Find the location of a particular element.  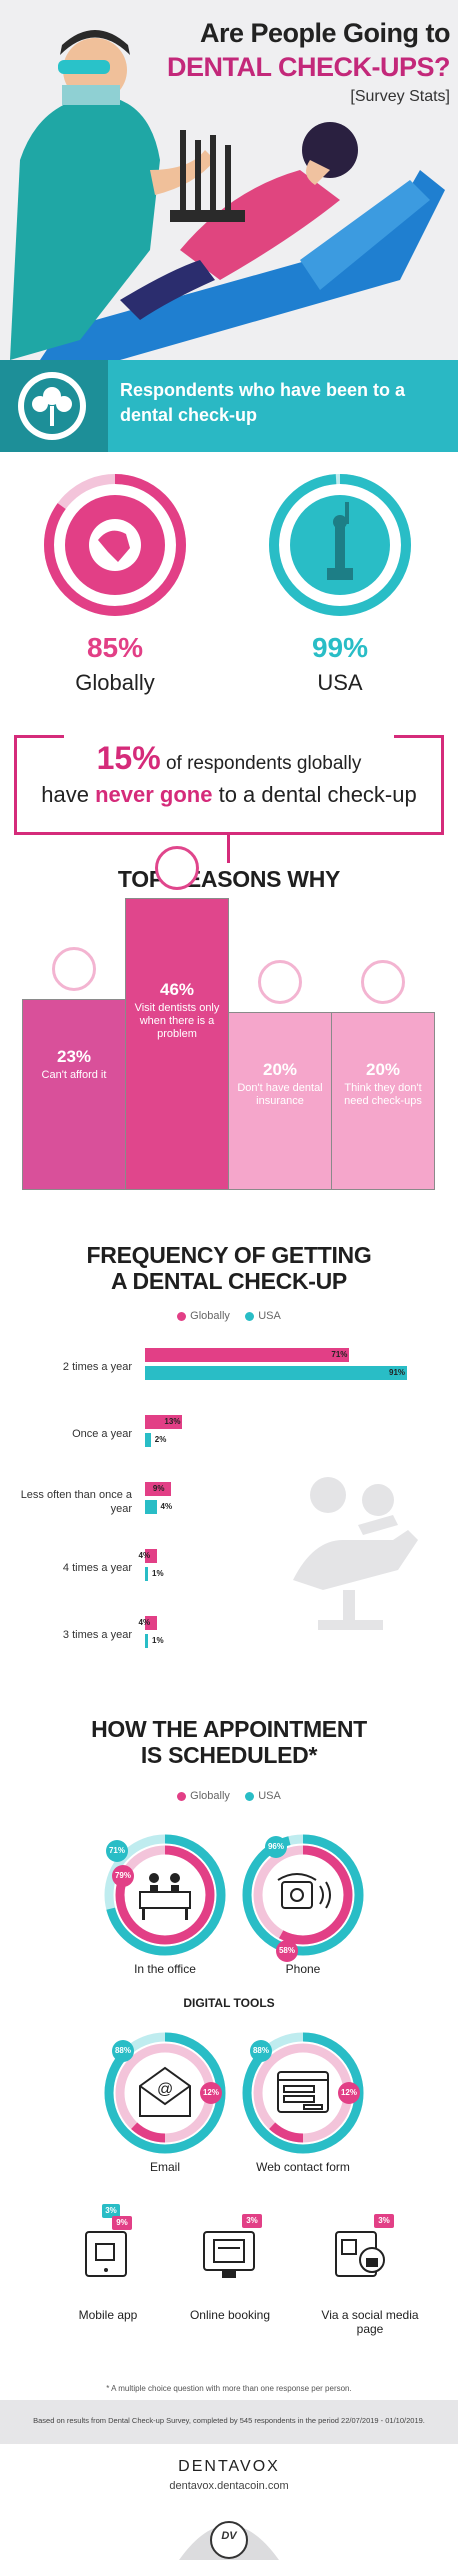

mobile-label: Mobile app is located at coordinates (108, 2315).